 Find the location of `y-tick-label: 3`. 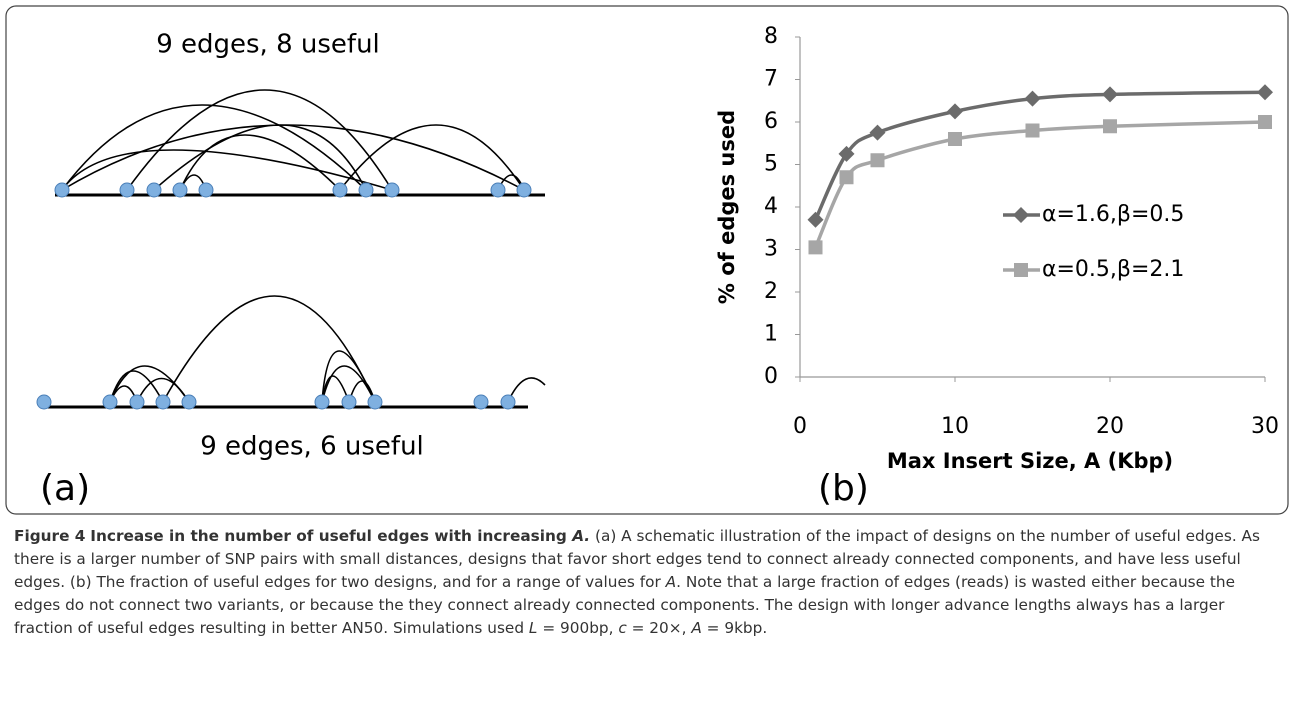

y-tick-label: 3 is located at coordinates (771, 249).